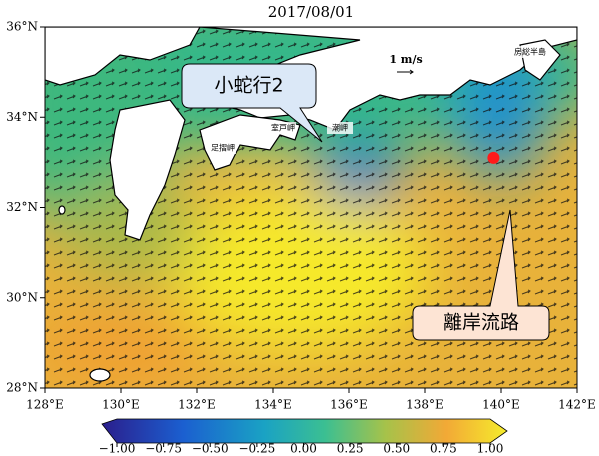 Image resolution: width=599 pixels, height=456 pixels. Describe the element at coordinates (577, 405) in the screenshot. I see `x-tick-label: 142°E` at that location.